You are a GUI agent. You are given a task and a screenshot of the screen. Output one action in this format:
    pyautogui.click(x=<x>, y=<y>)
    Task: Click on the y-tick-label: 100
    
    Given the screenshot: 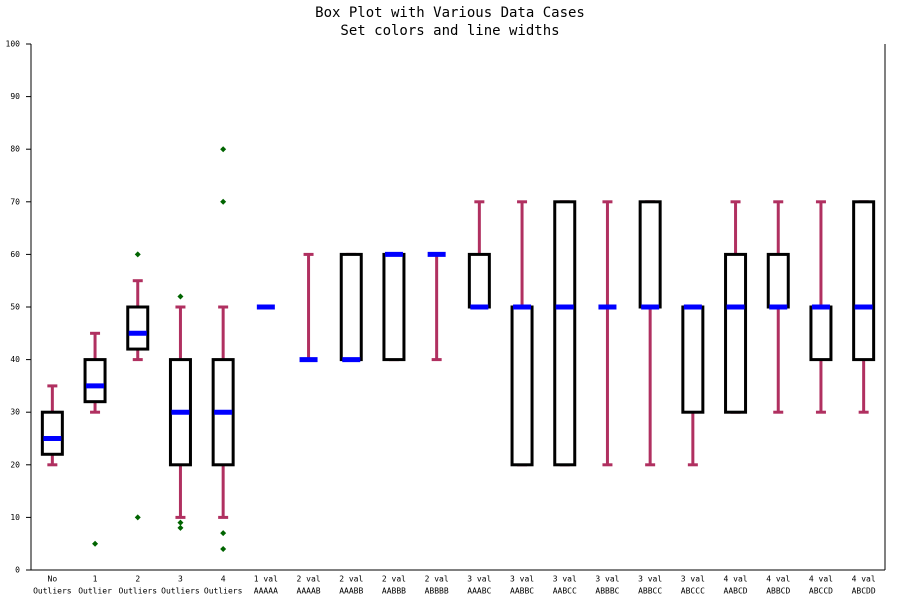 What is the action you would take?
    pyautogui.click(x=13, y=44)
    